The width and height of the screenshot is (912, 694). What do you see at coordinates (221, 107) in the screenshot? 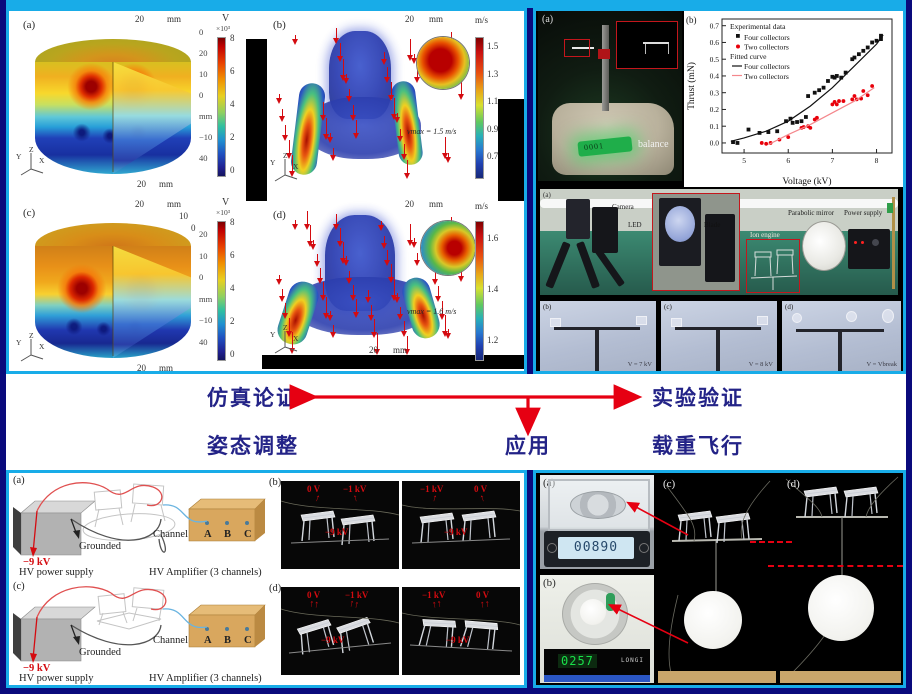
I see `colorbar-a` at bounding box center [221, 107].